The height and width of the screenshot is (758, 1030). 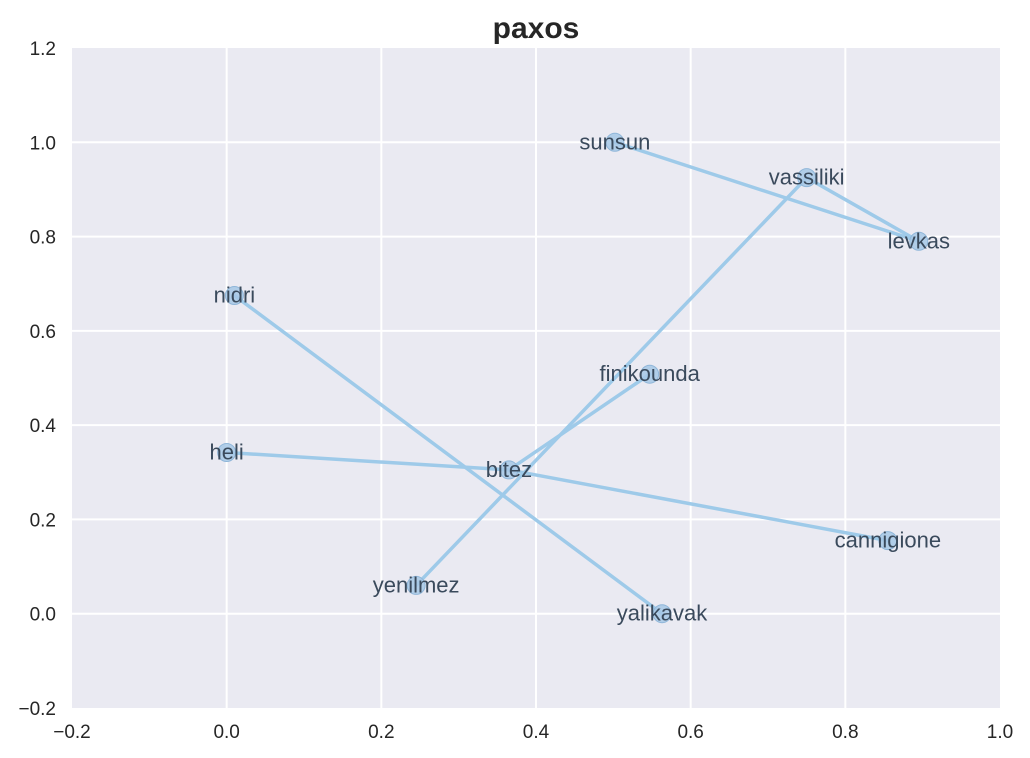 I want to click on x-tick-labels: −0.2 0.0 0.2 0.4 0.6 0.8 1.0, so click(x=533, y=732).